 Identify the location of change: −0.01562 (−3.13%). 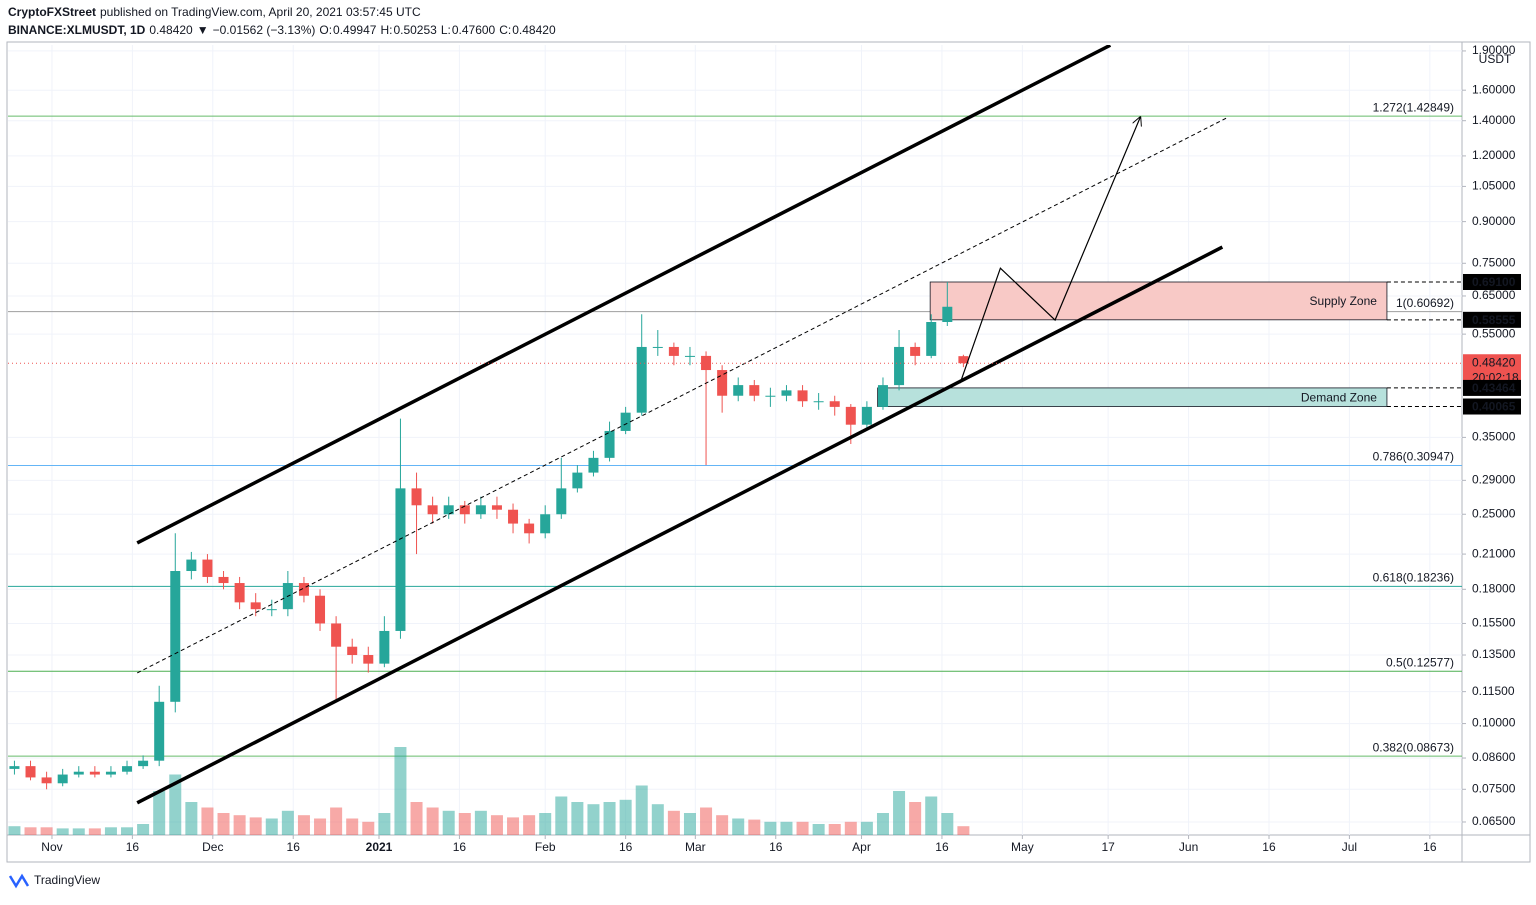
(264, 30).